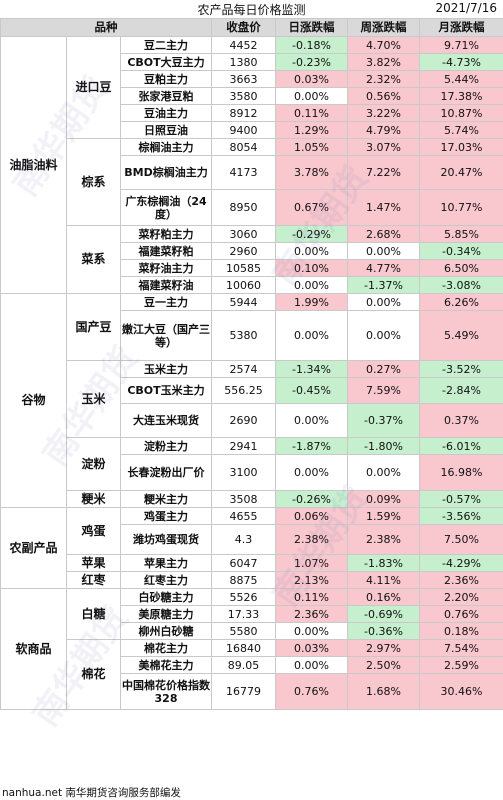 This screenshot has height=800, width=503. I want to click on product-name-cell: 粳米主力, so click(166, 499).